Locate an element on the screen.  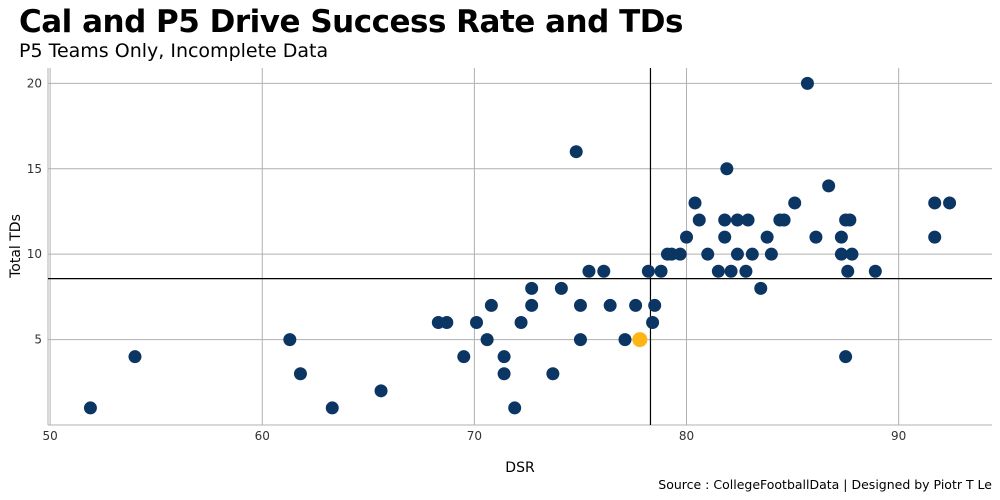
chart-subtitle: P5 Teams Only, Incomplete Data is located at coordinates (174, 51).